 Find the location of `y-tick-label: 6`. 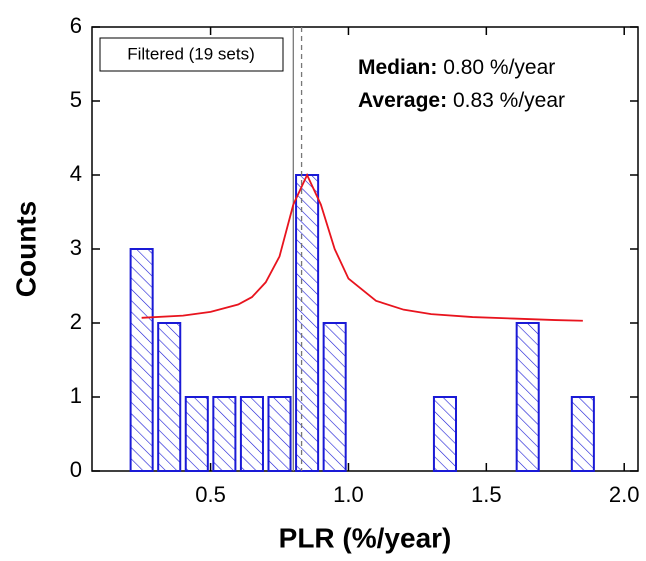

y-tick-label: 6 is located at coordinates (76, 25).